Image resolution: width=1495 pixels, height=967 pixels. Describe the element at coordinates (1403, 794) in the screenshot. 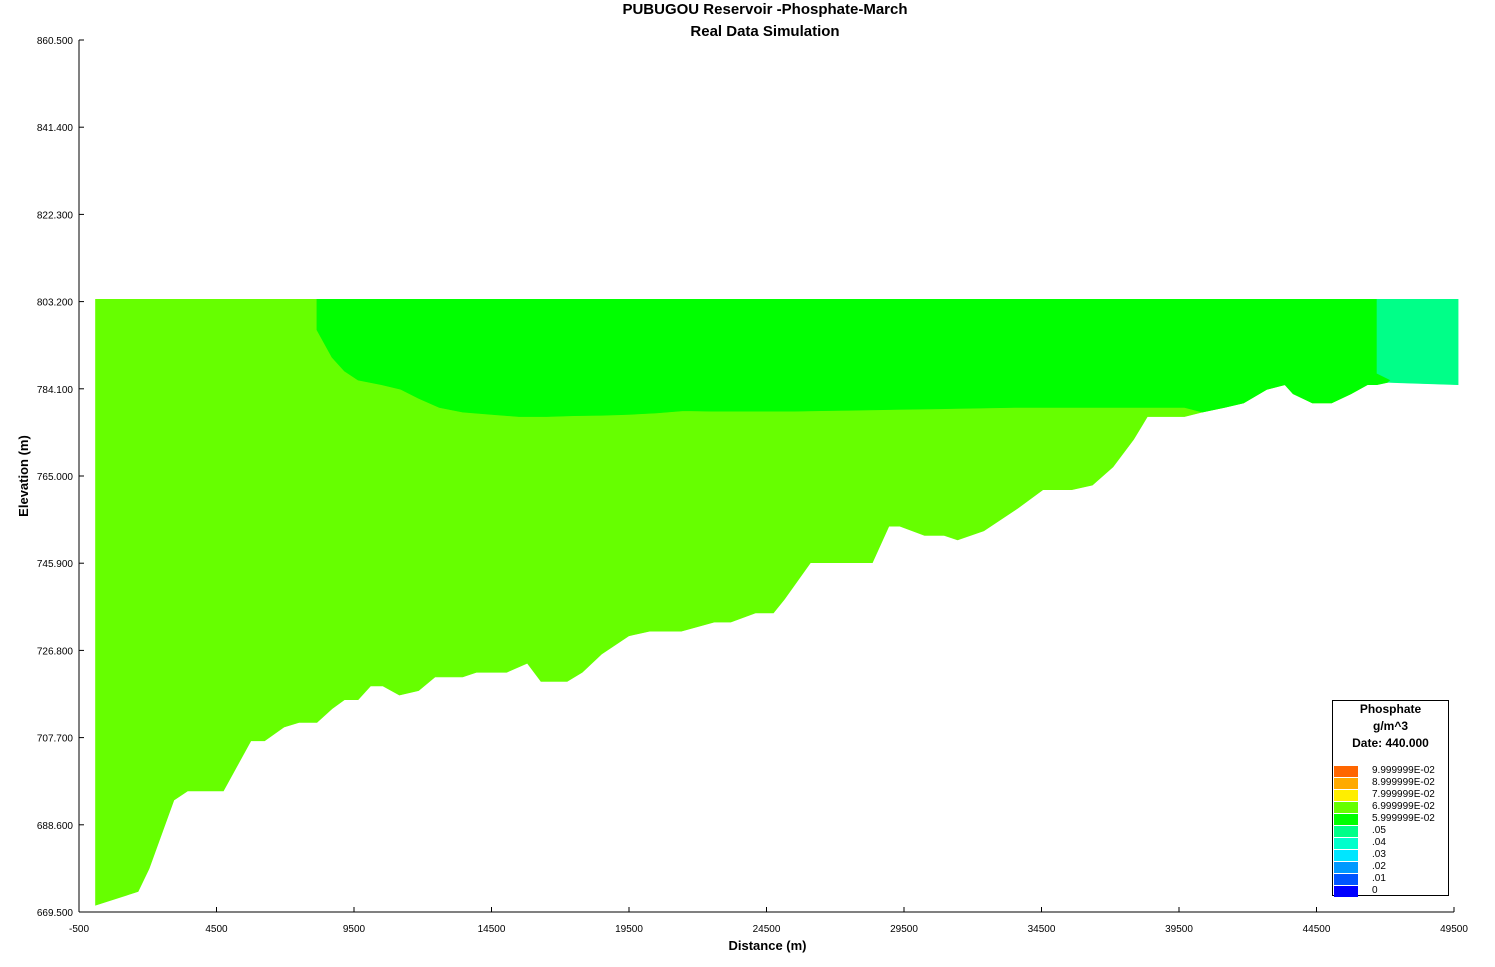

I see `legend-label: 7.999999E-02` at that location.